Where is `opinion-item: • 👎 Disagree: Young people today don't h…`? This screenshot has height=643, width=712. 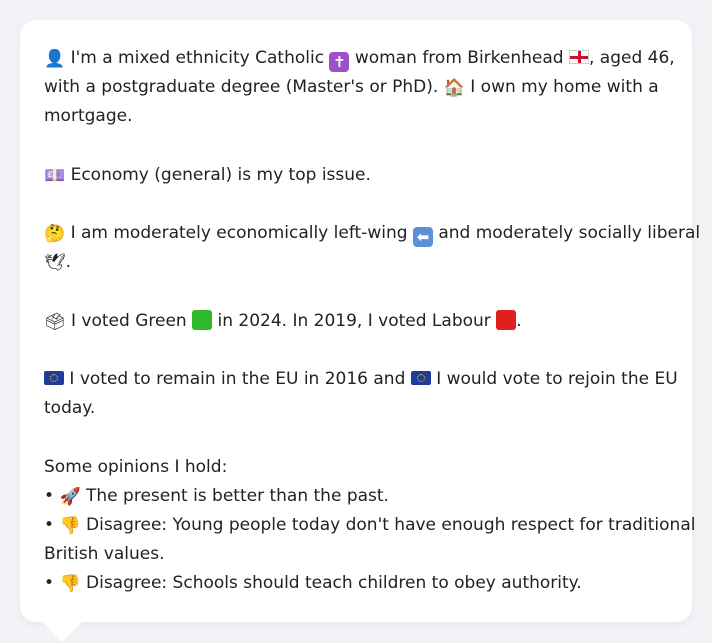
opinion-item: • 👎 Disagree: Young people today don't h… is located at coordinates (369, 525).